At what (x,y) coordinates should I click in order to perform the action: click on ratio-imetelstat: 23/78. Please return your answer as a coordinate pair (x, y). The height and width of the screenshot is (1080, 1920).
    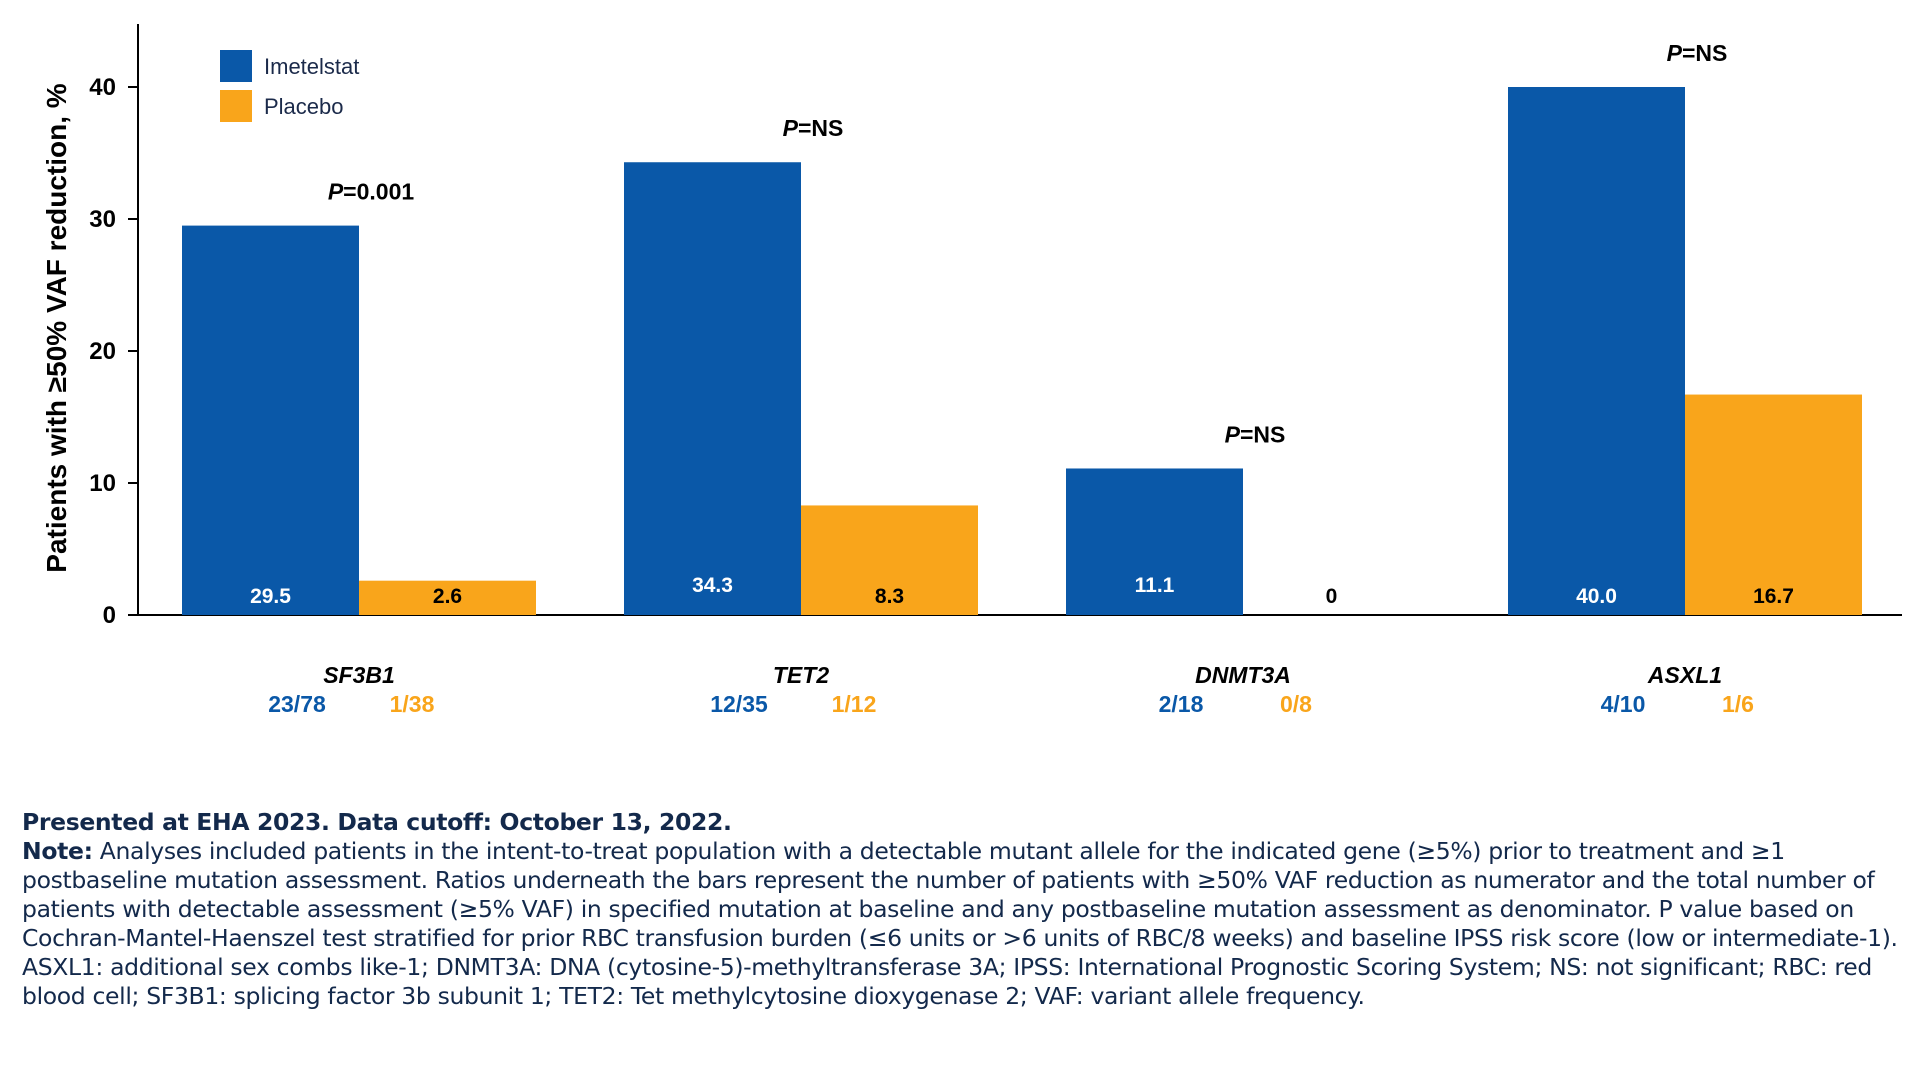
    Looking at the image, I should click on (297, 704).